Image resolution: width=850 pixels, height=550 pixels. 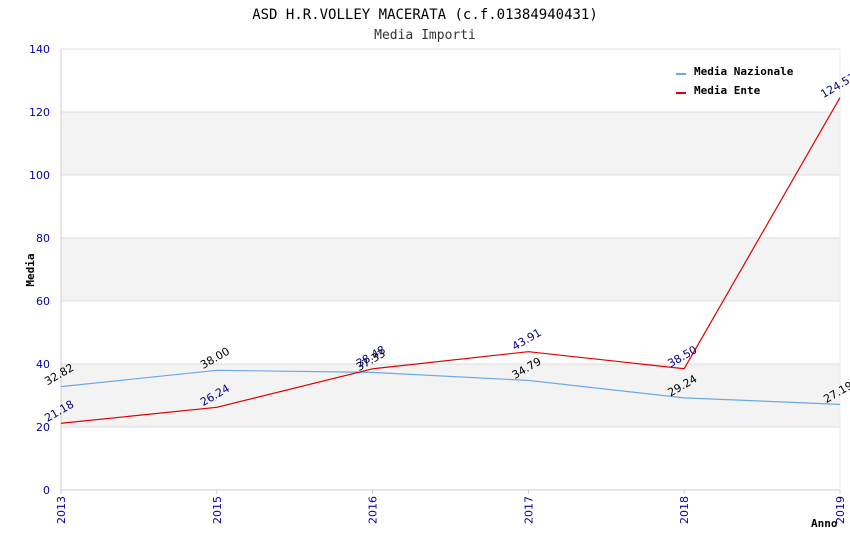 I want to click on x-tick-label: 2013, so click(x=61, y=510).